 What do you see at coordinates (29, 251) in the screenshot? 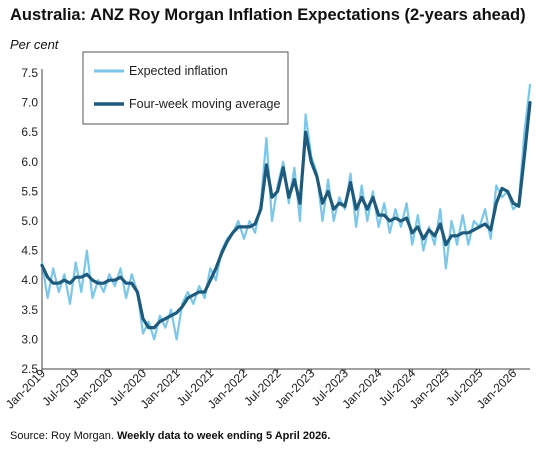
I see `y-tick-label: 4.5` at bounding box center [29, 251].